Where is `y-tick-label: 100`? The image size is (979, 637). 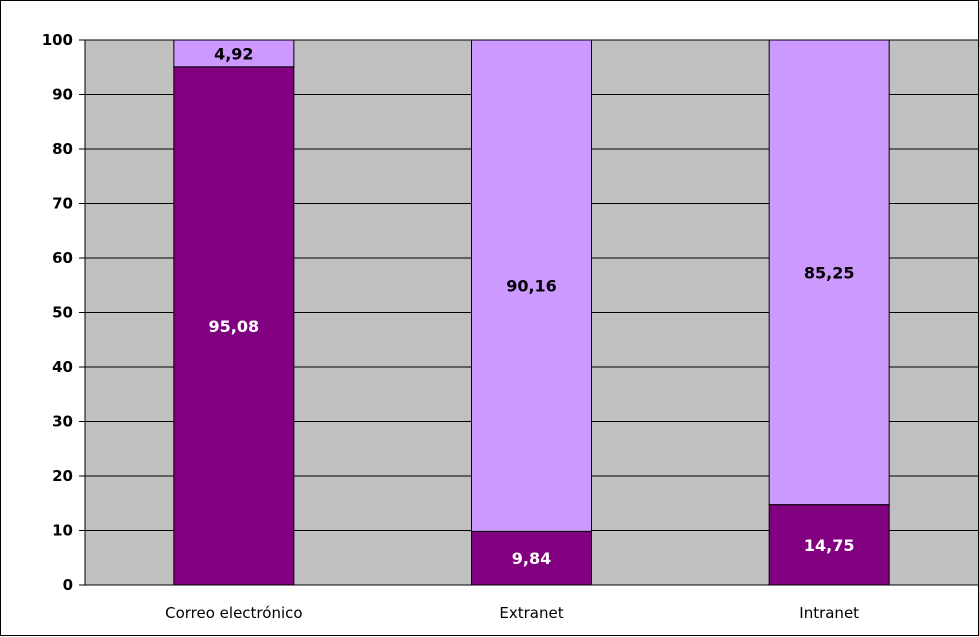
y-tick-label: 100 is located at coordinates (57, 40).